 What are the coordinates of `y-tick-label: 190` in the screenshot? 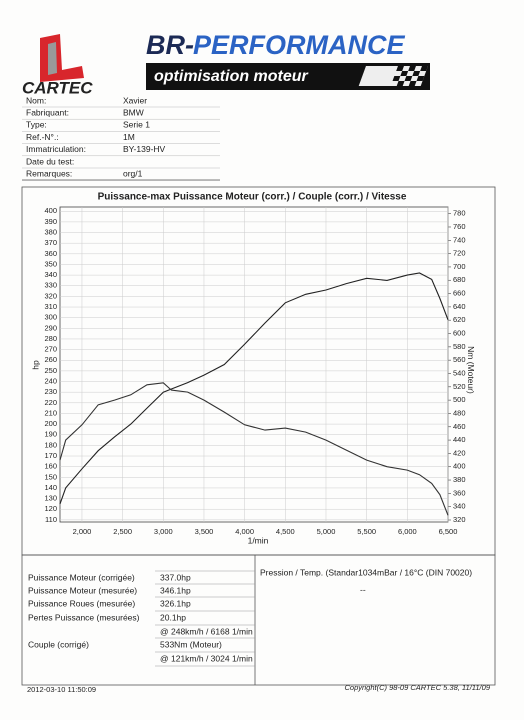 It's located at (50, 434).